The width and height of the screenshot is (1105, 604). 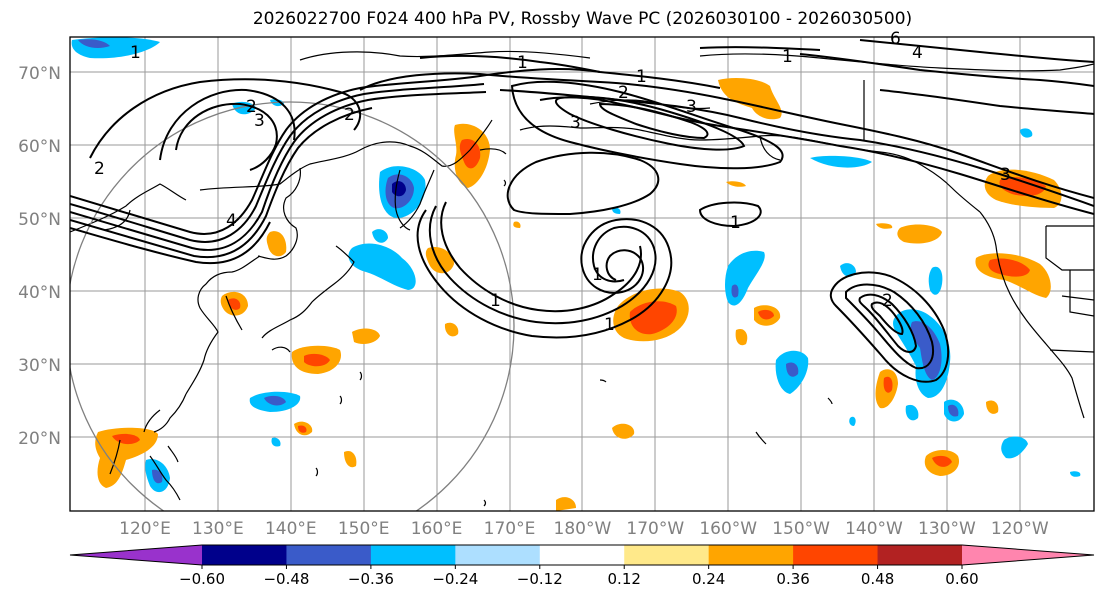 What do you see at coordinates (947, 529) in the screenshot?
I see `longitude-label: 130°W` at bounding box center [947, 529].